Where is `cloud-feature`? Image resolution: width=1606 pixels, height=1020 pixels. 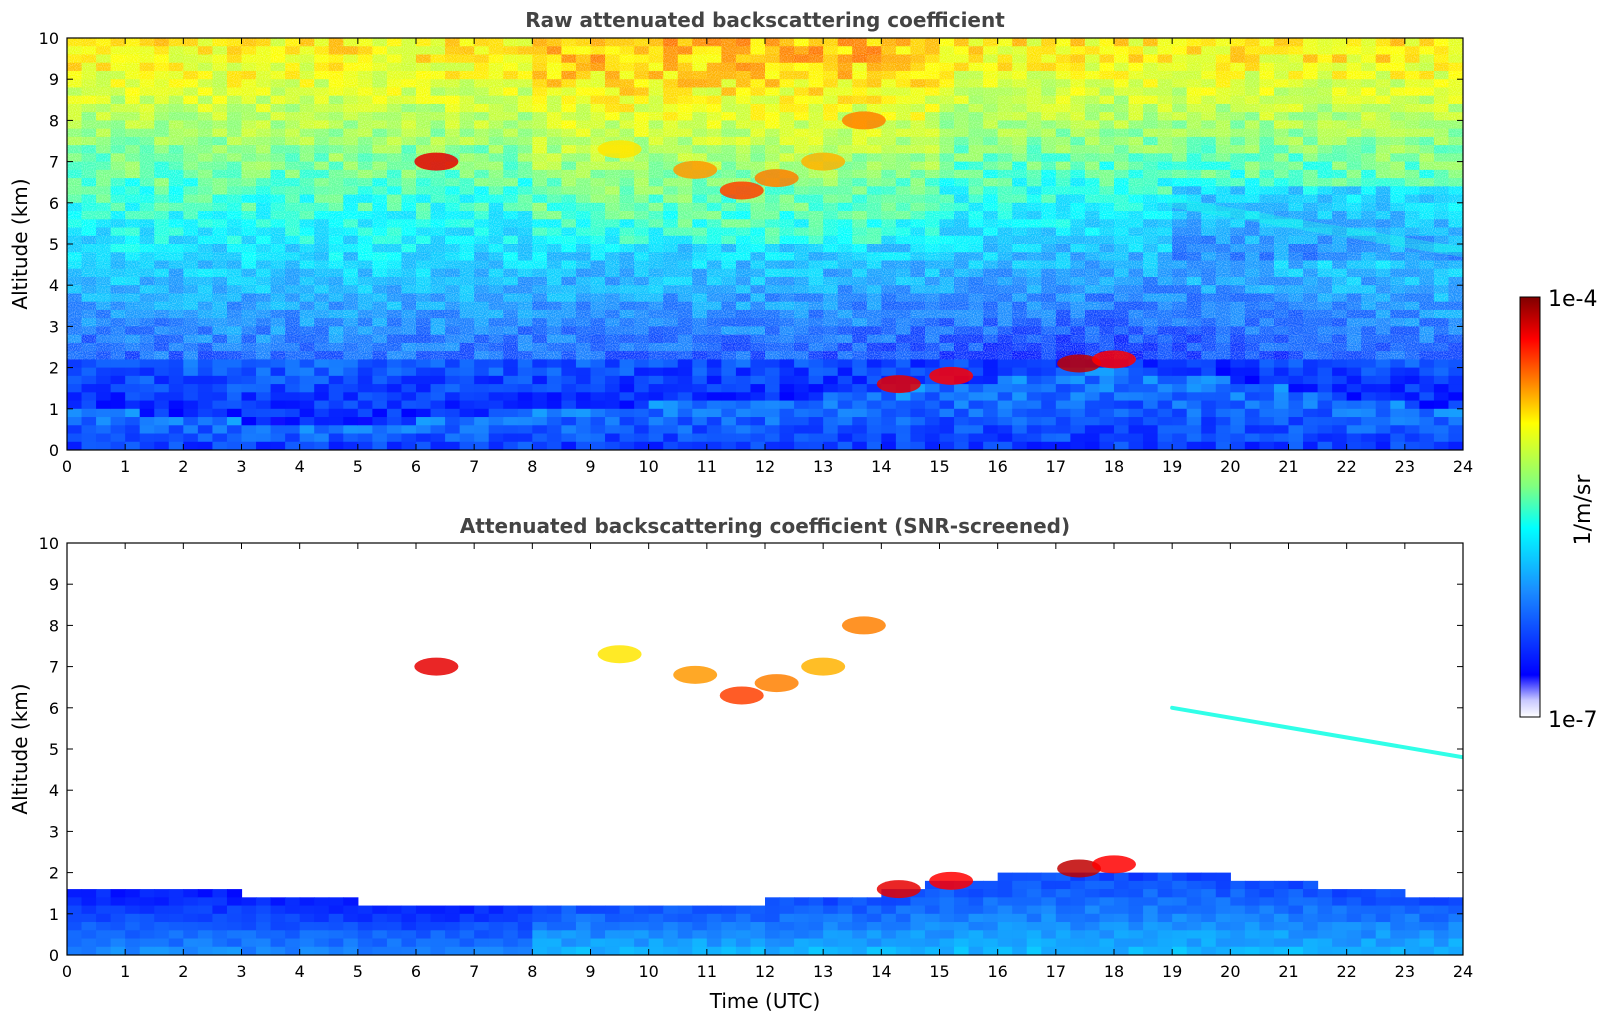 cloud-feature is located at coordinates (741, 190).